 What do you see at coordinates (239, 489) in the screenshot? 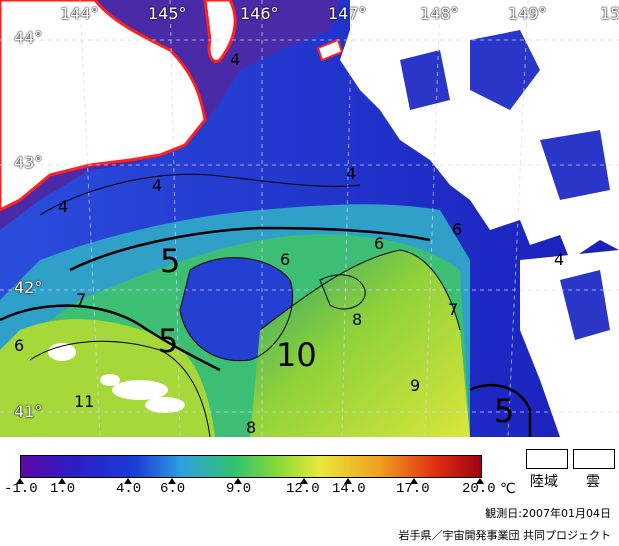
I see `colorbar-tick-label: 9.0` at bounding box center [239, 489].